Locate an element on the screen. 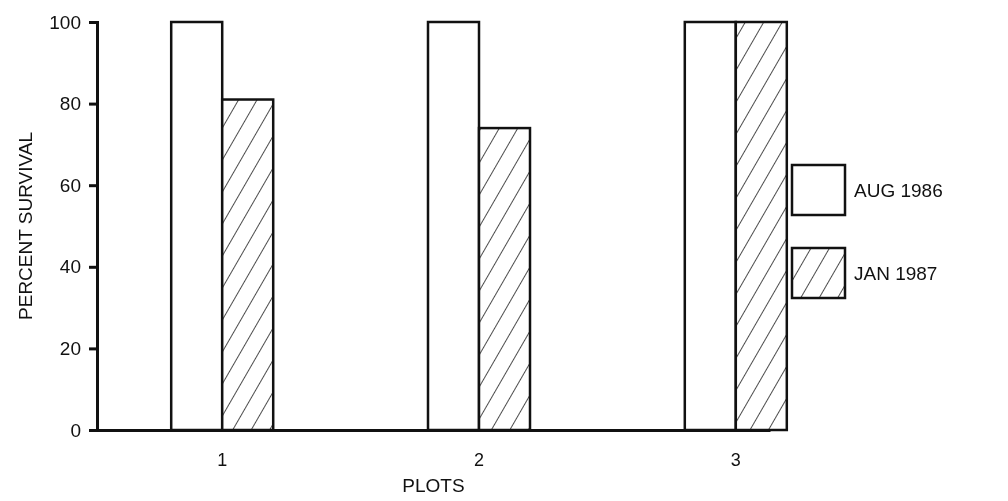 The width and height of the screenshot is (1008, 501). y-tick-label: 100 is located at coordinates (65, 22).